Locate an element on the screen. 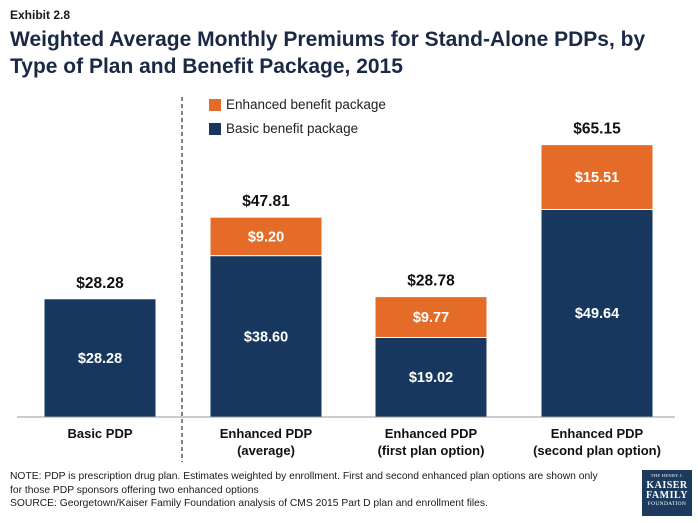 The image size is (698, 523). data-label-basic-1: $38.60 is located at coordinates (266, 337).